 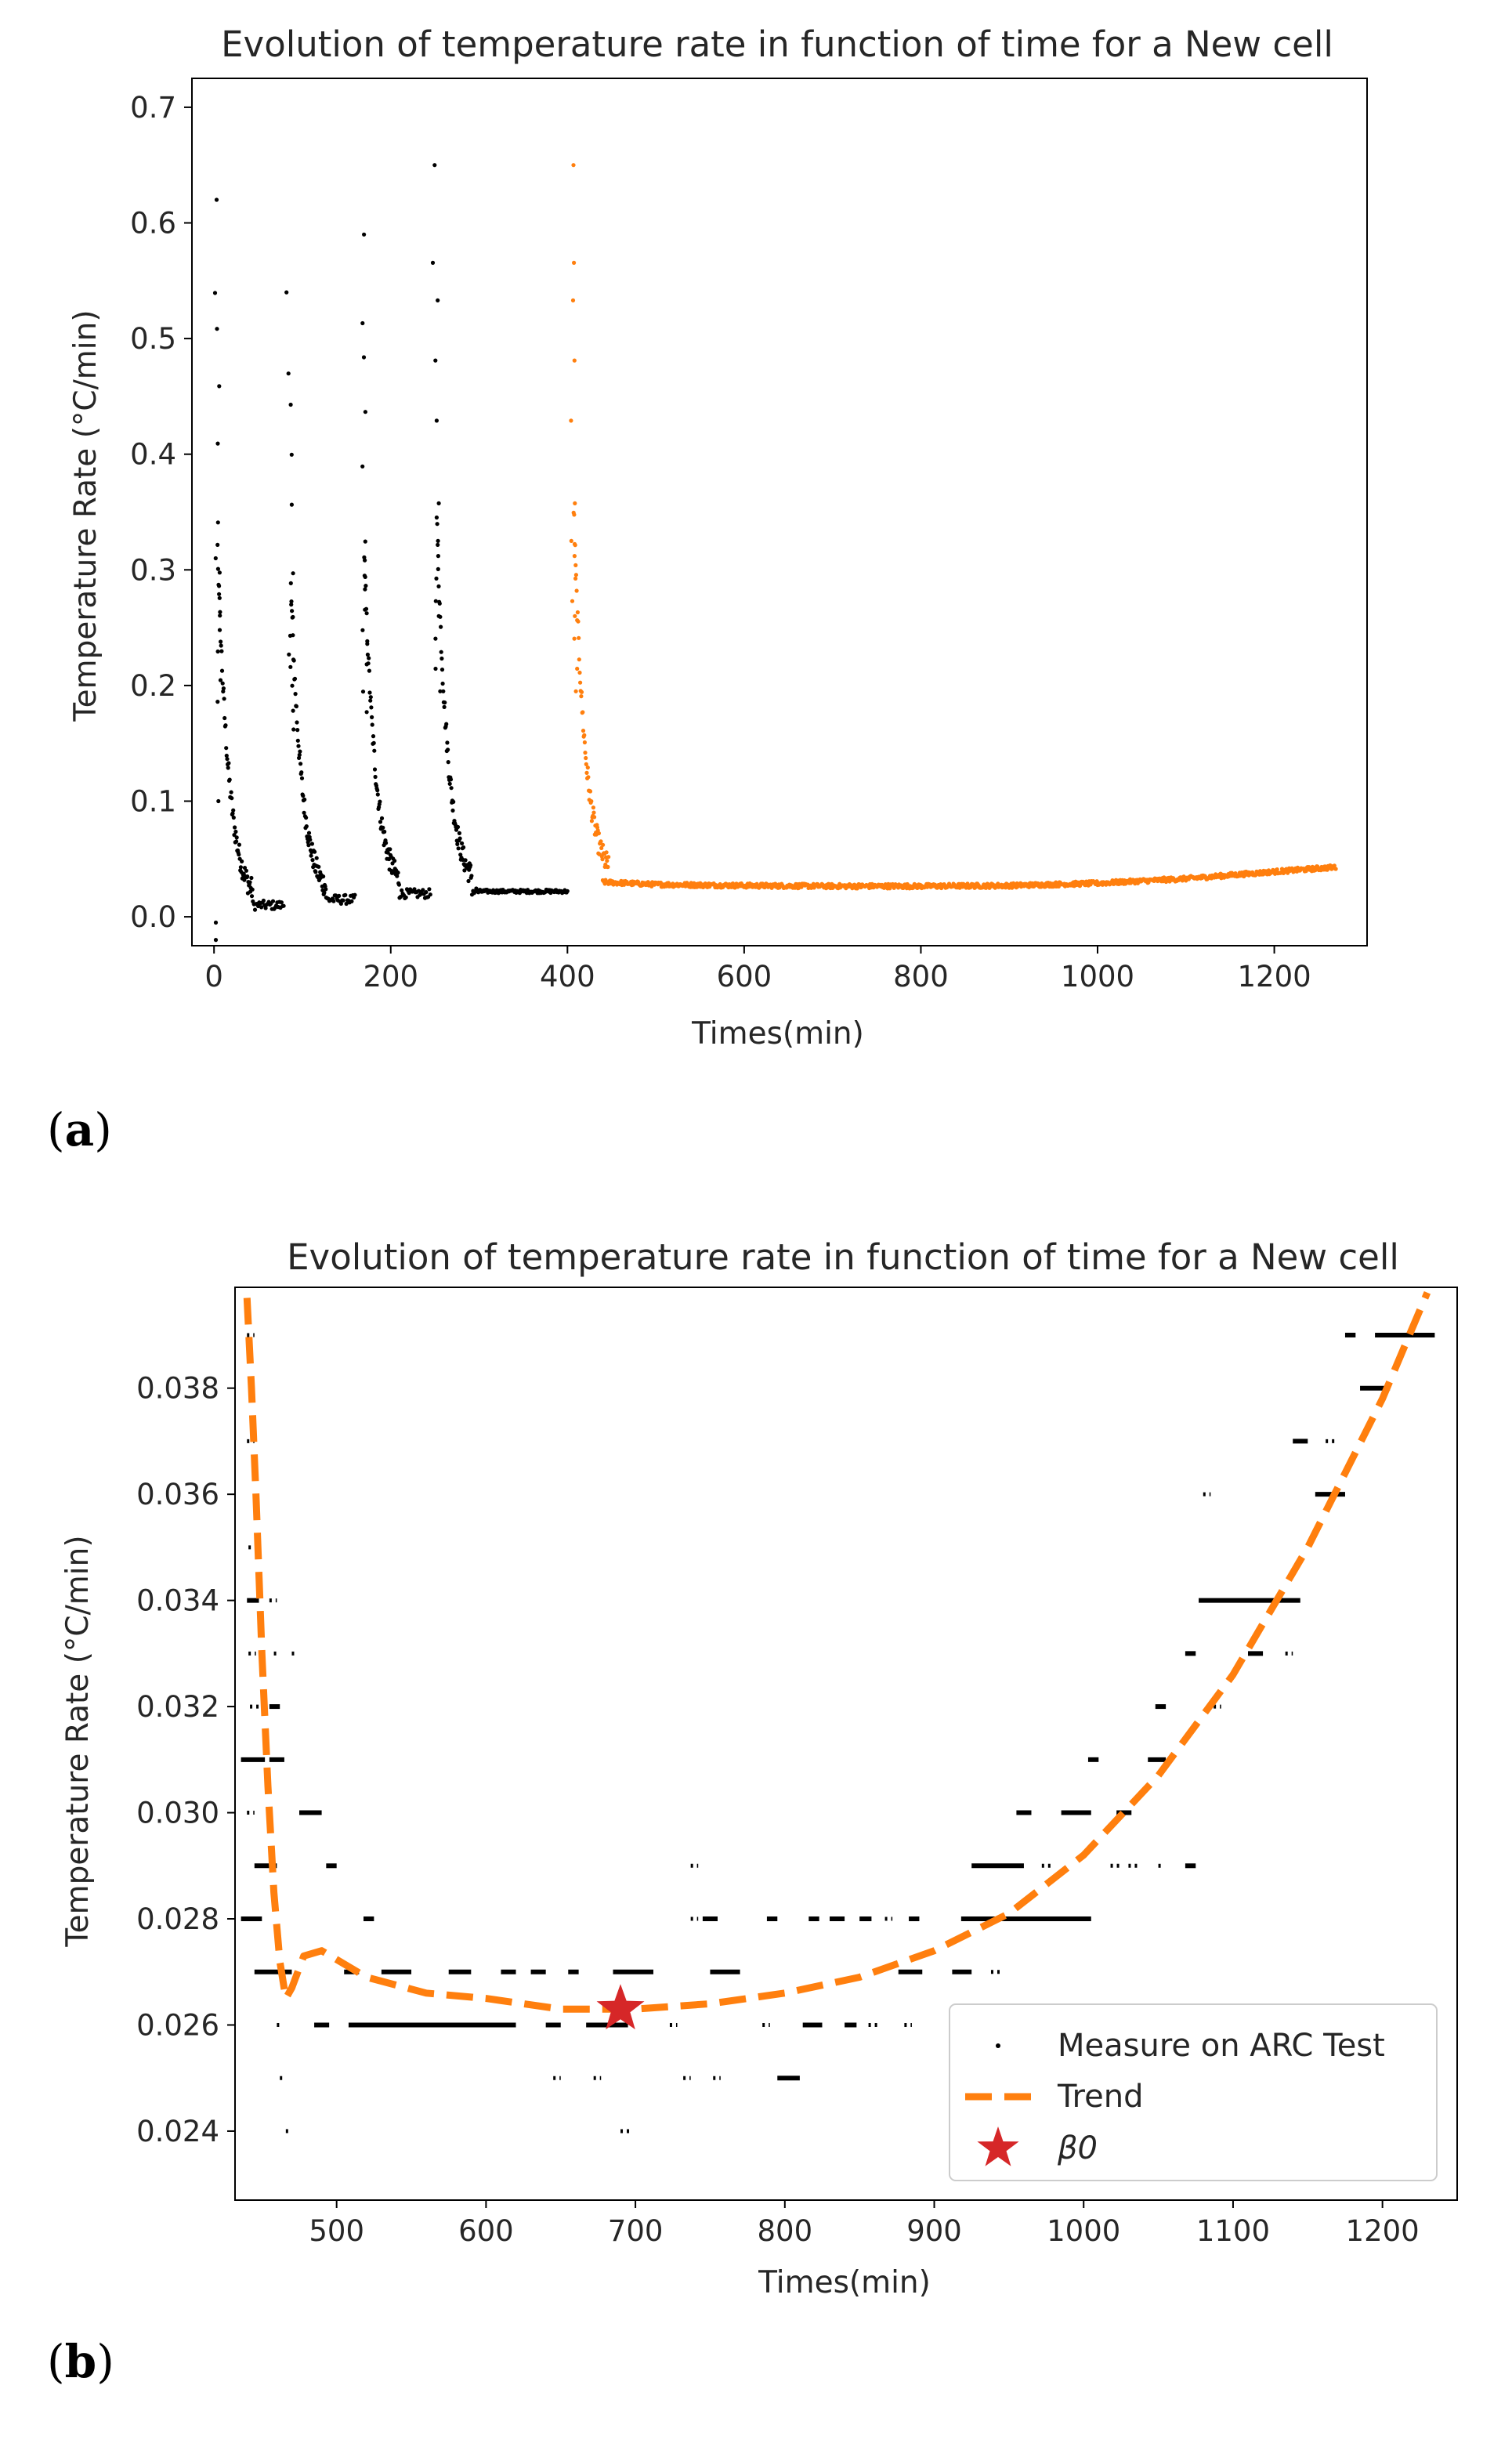 What do you see at coordinates (785, 2231) in the screenshot?
I see `x-tick-label: 800` at bounding box center [785, 2231].